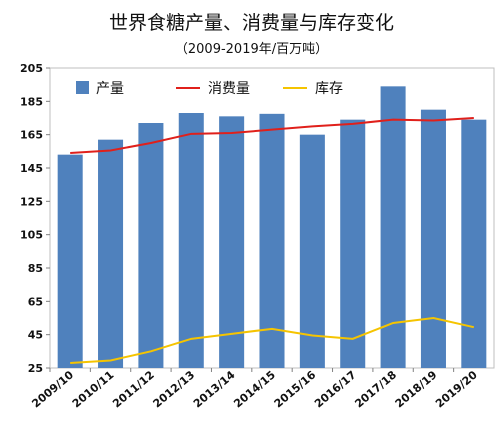 This screenshot has width=503, height=430. I want to click on y-tick-label: 45, so click(35, 335).